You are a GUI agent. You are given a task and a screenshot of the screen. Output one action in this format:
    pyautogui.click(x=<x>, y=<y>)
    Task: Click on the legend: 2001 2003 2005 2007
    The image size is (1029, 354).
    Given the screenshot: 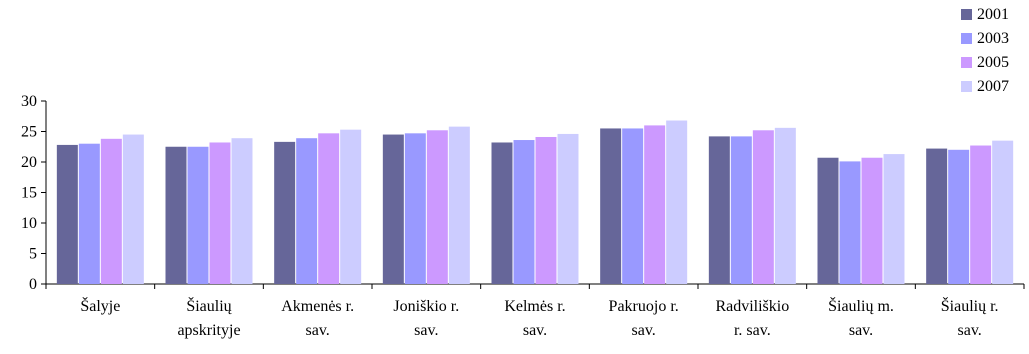 What is the action you would take?
    pyautogui.click(x=985, y=50)
    